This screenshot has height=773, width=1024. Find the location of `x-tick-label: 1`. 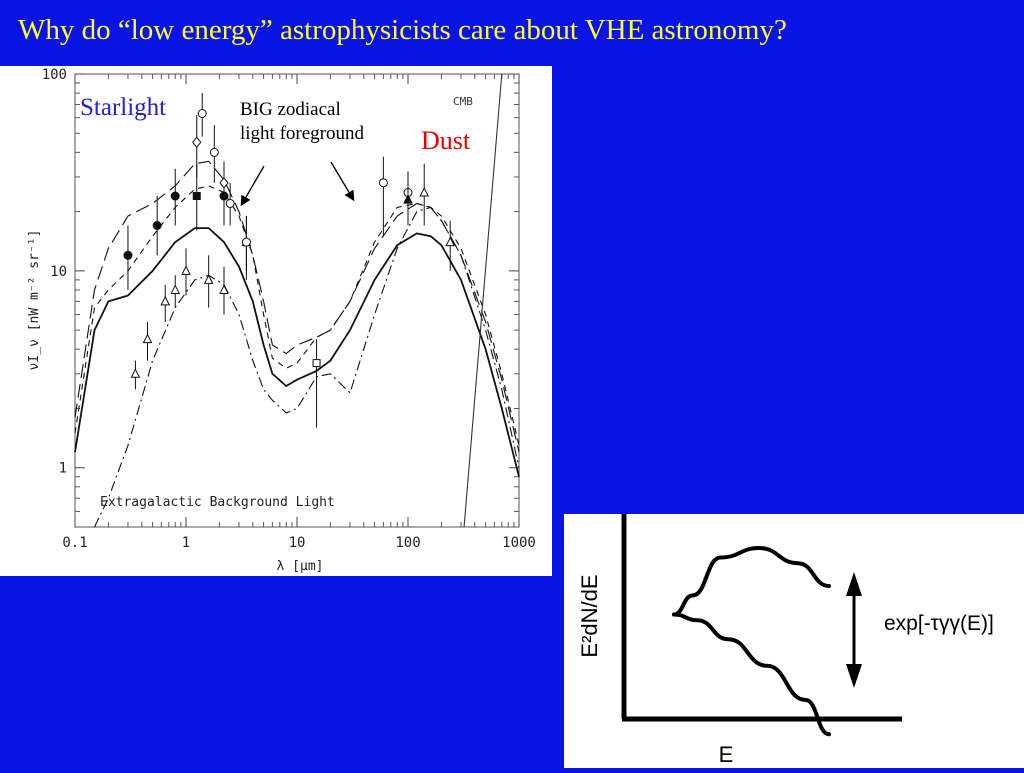

x-tick-label: 1 is located at coordinates (186, 543).